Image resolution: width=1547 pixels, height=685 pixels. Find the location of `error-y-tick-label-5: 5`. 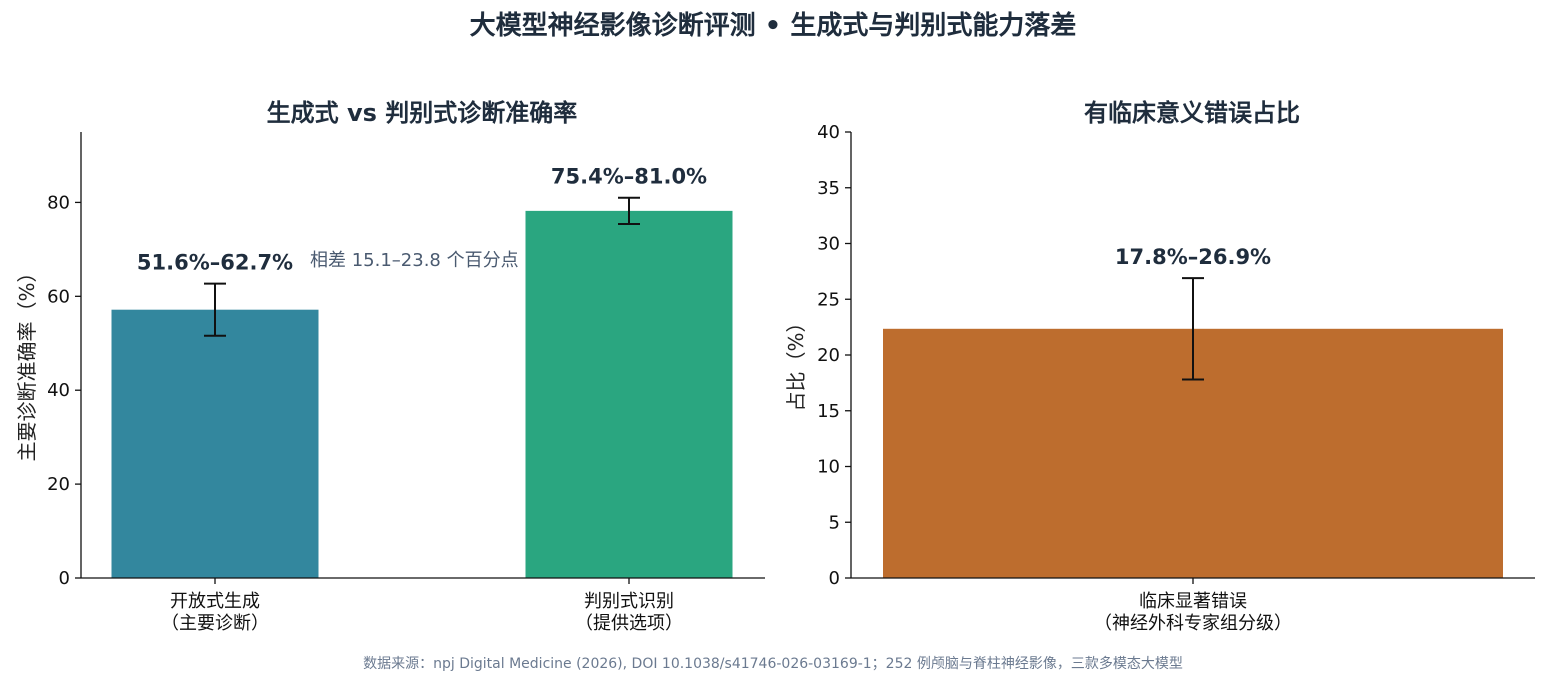

error-y-tick-label-5: 5 is located at coordinates (834, 522).